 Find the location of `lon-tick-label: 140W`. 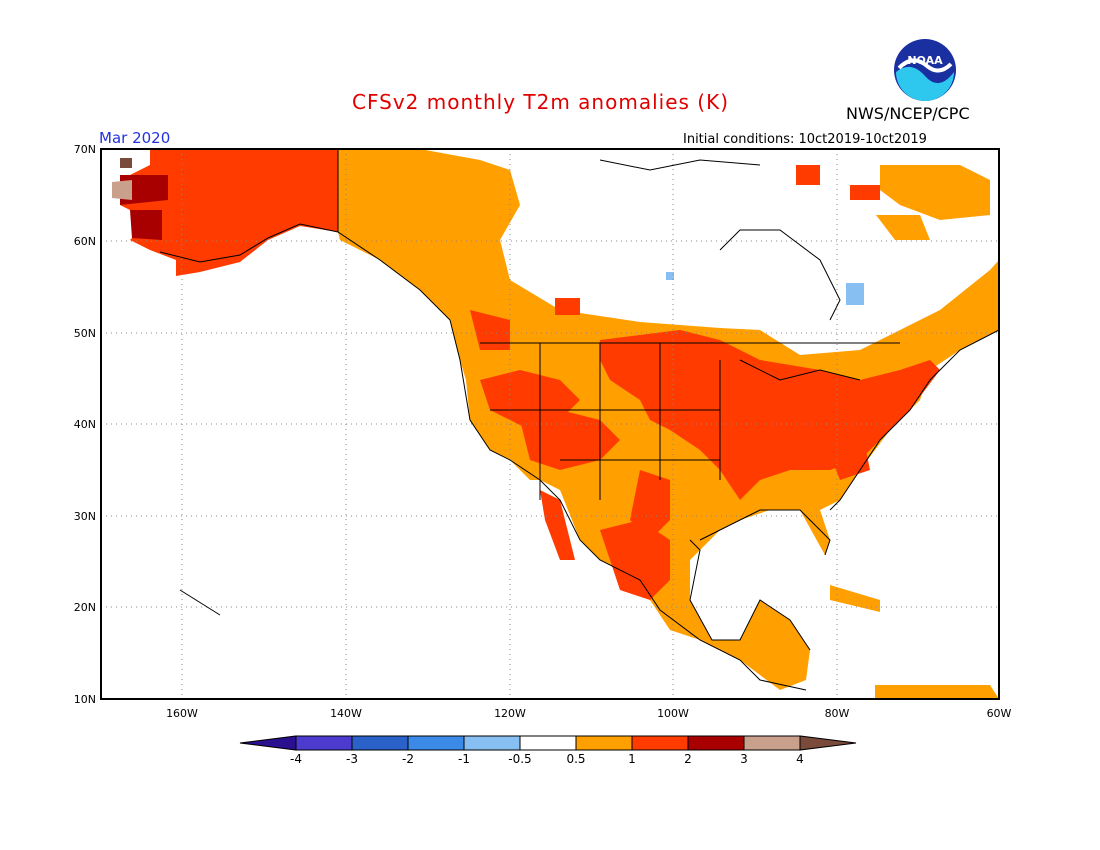

lon-tick-label: 140W is located at coordinates (346, 713).